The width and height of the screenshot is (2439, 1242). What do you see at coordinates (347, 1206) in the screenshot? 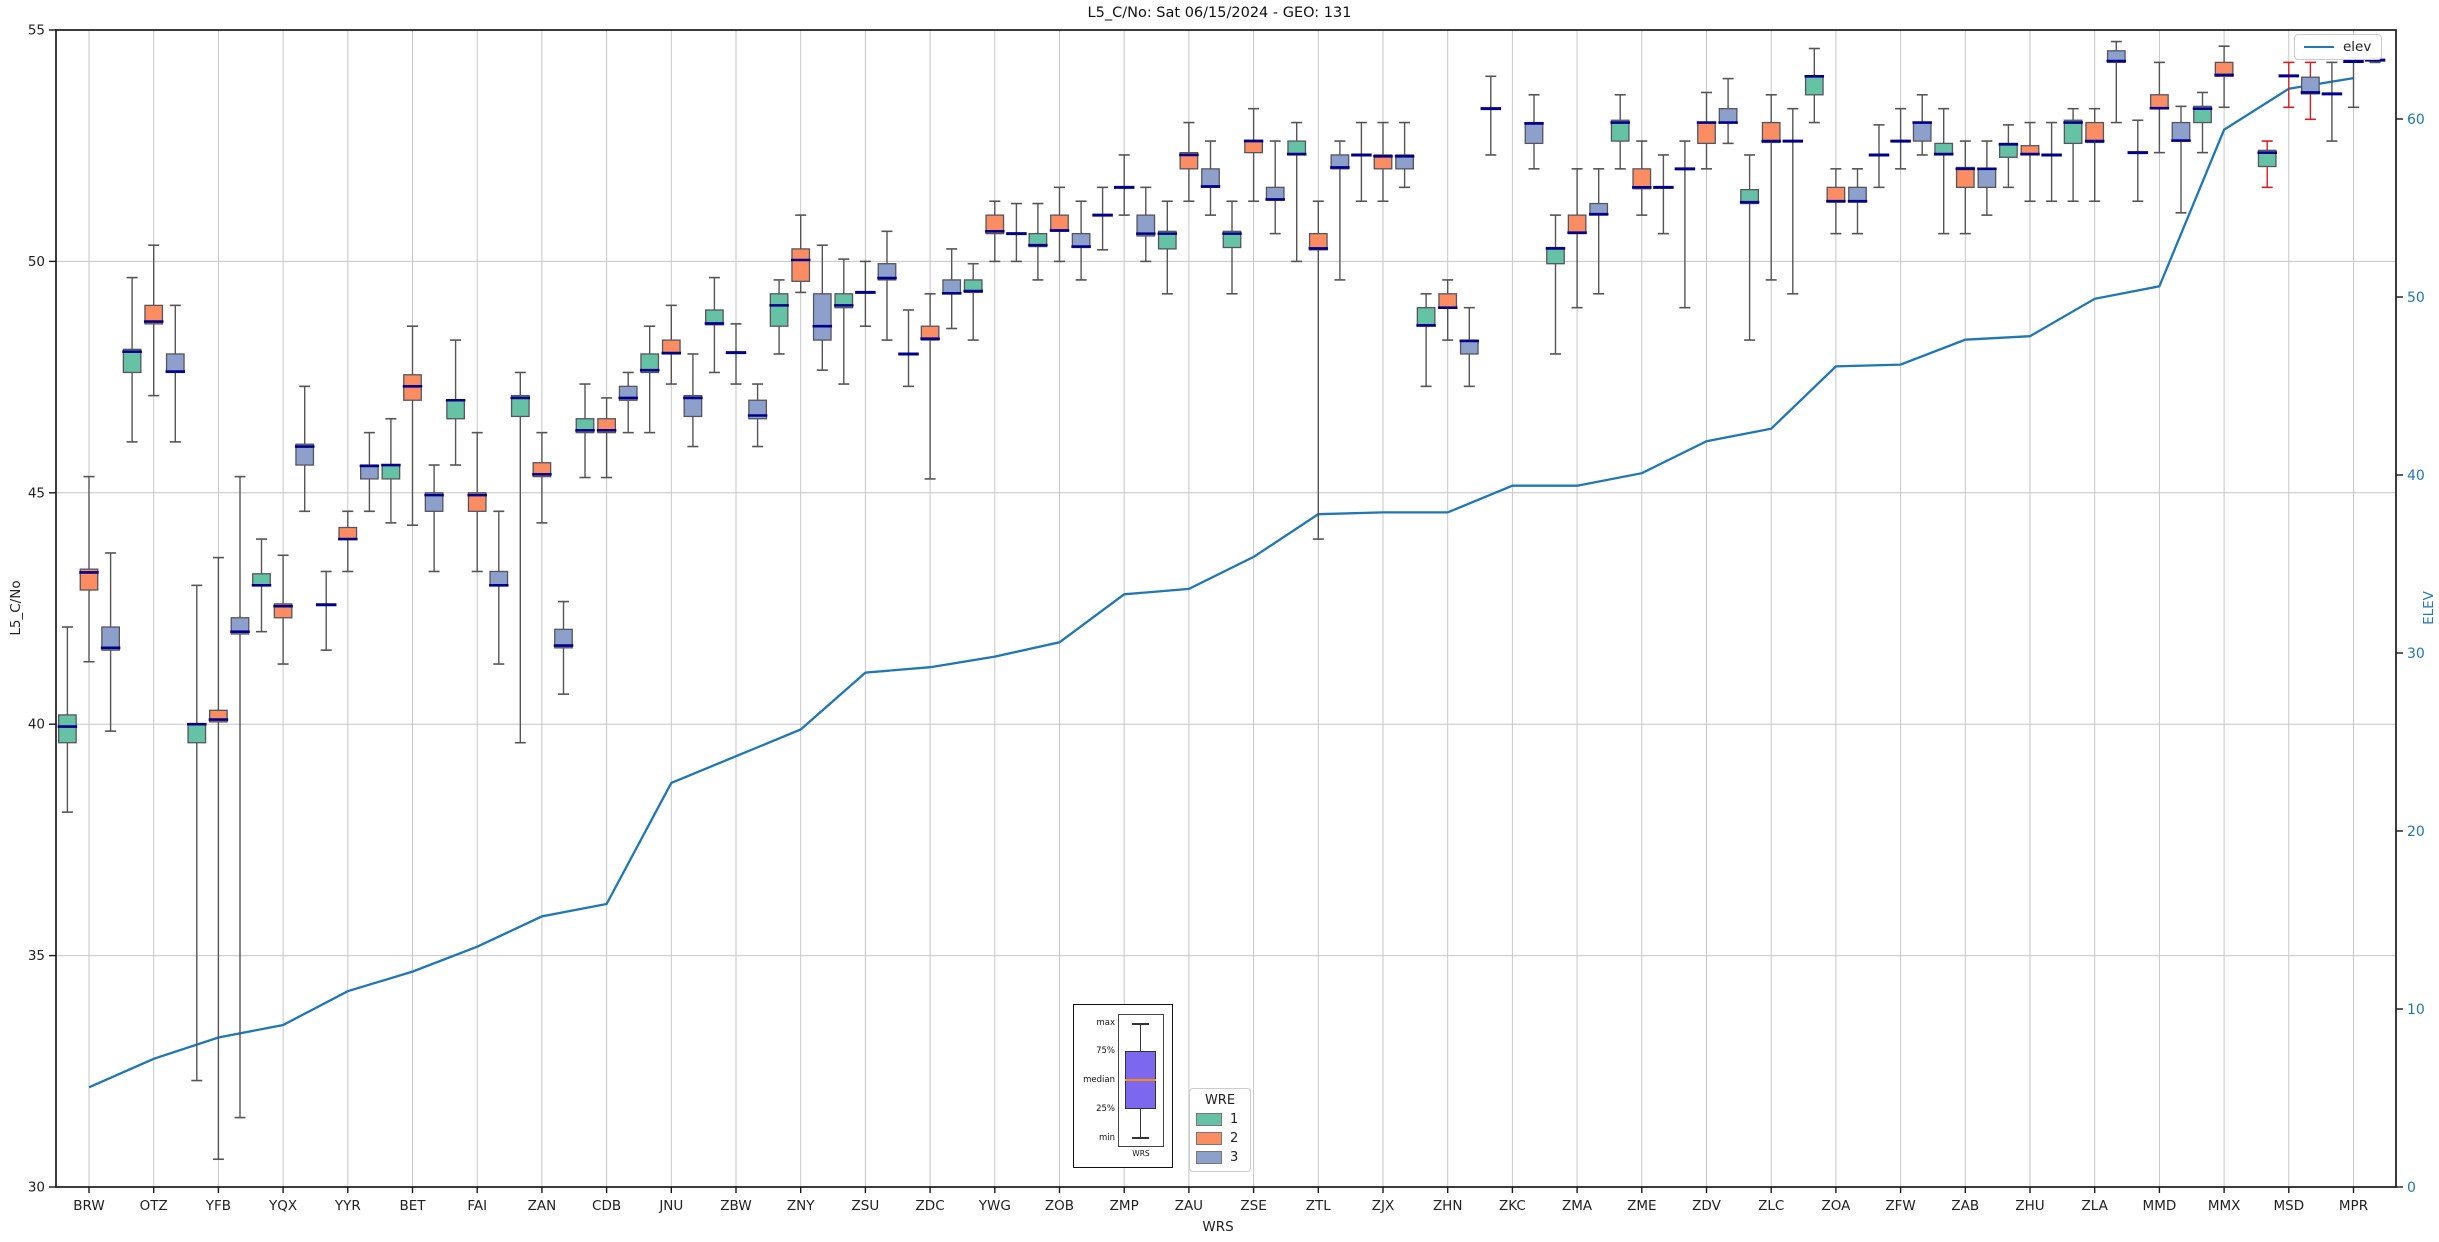
I see `svg-text: YYR` at bounding box center [347, 1206].